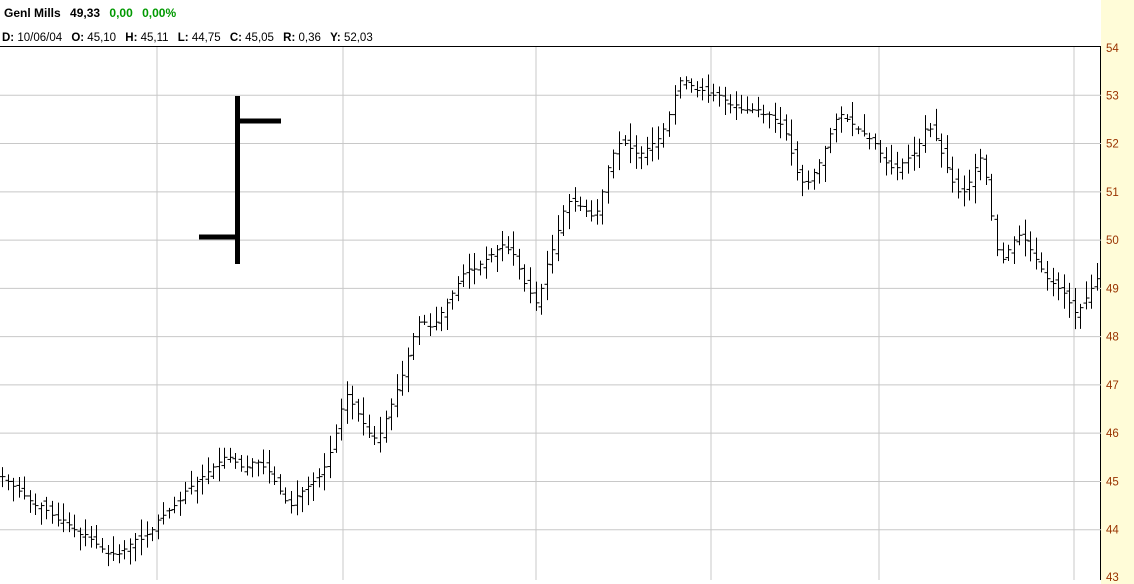  I want to click on y-tick-label-49: 49, so click(1112, 289).